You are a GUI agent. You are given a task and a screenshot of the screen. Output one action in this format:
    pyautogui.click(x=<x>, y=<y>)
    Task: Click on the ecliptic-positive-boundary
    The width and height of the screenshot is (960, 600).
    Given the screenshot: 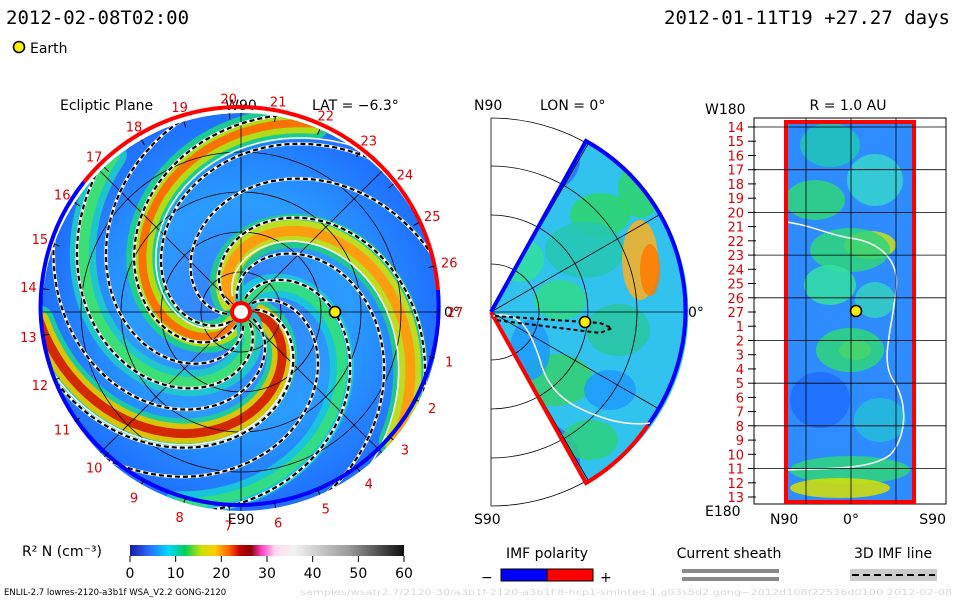 What is the action you would take?
    pyautogui.click(x=261, y=198)
    